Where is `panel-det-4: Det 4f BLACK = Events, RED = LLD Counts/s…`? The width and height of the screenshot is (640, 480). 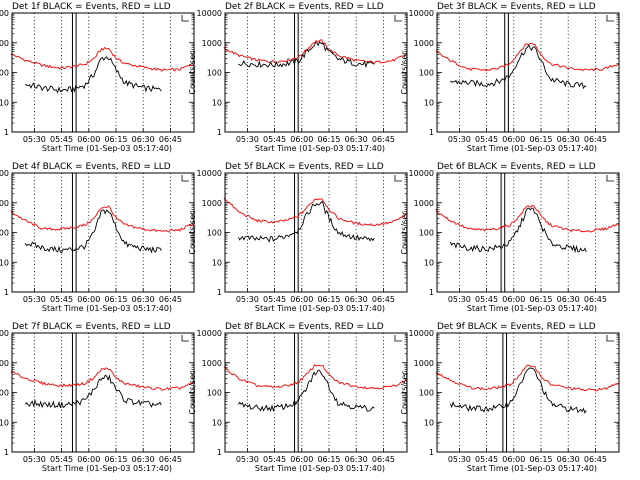 panel-det-4: Det 4f BLACK = Events, RED = LLD Counts/s… is located at coordinates (97, 237).